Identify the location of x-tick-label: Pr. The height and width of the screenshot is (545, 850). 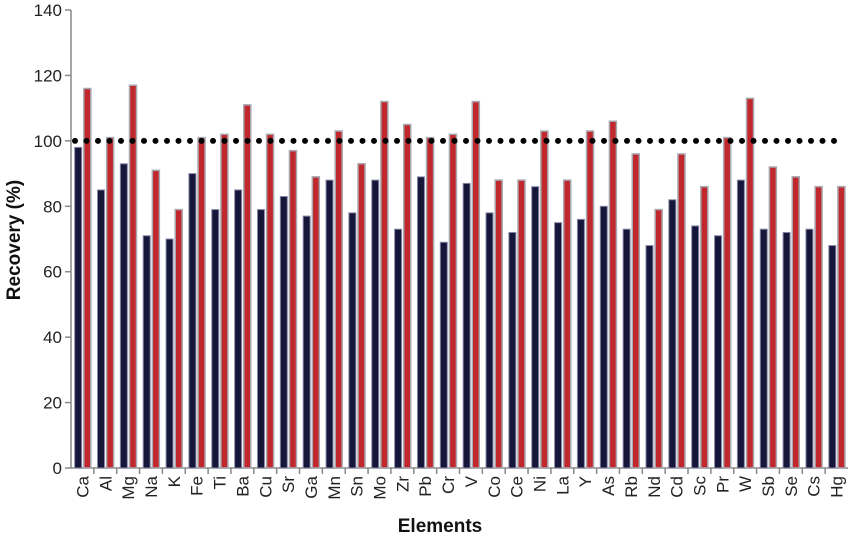
(722, 484).